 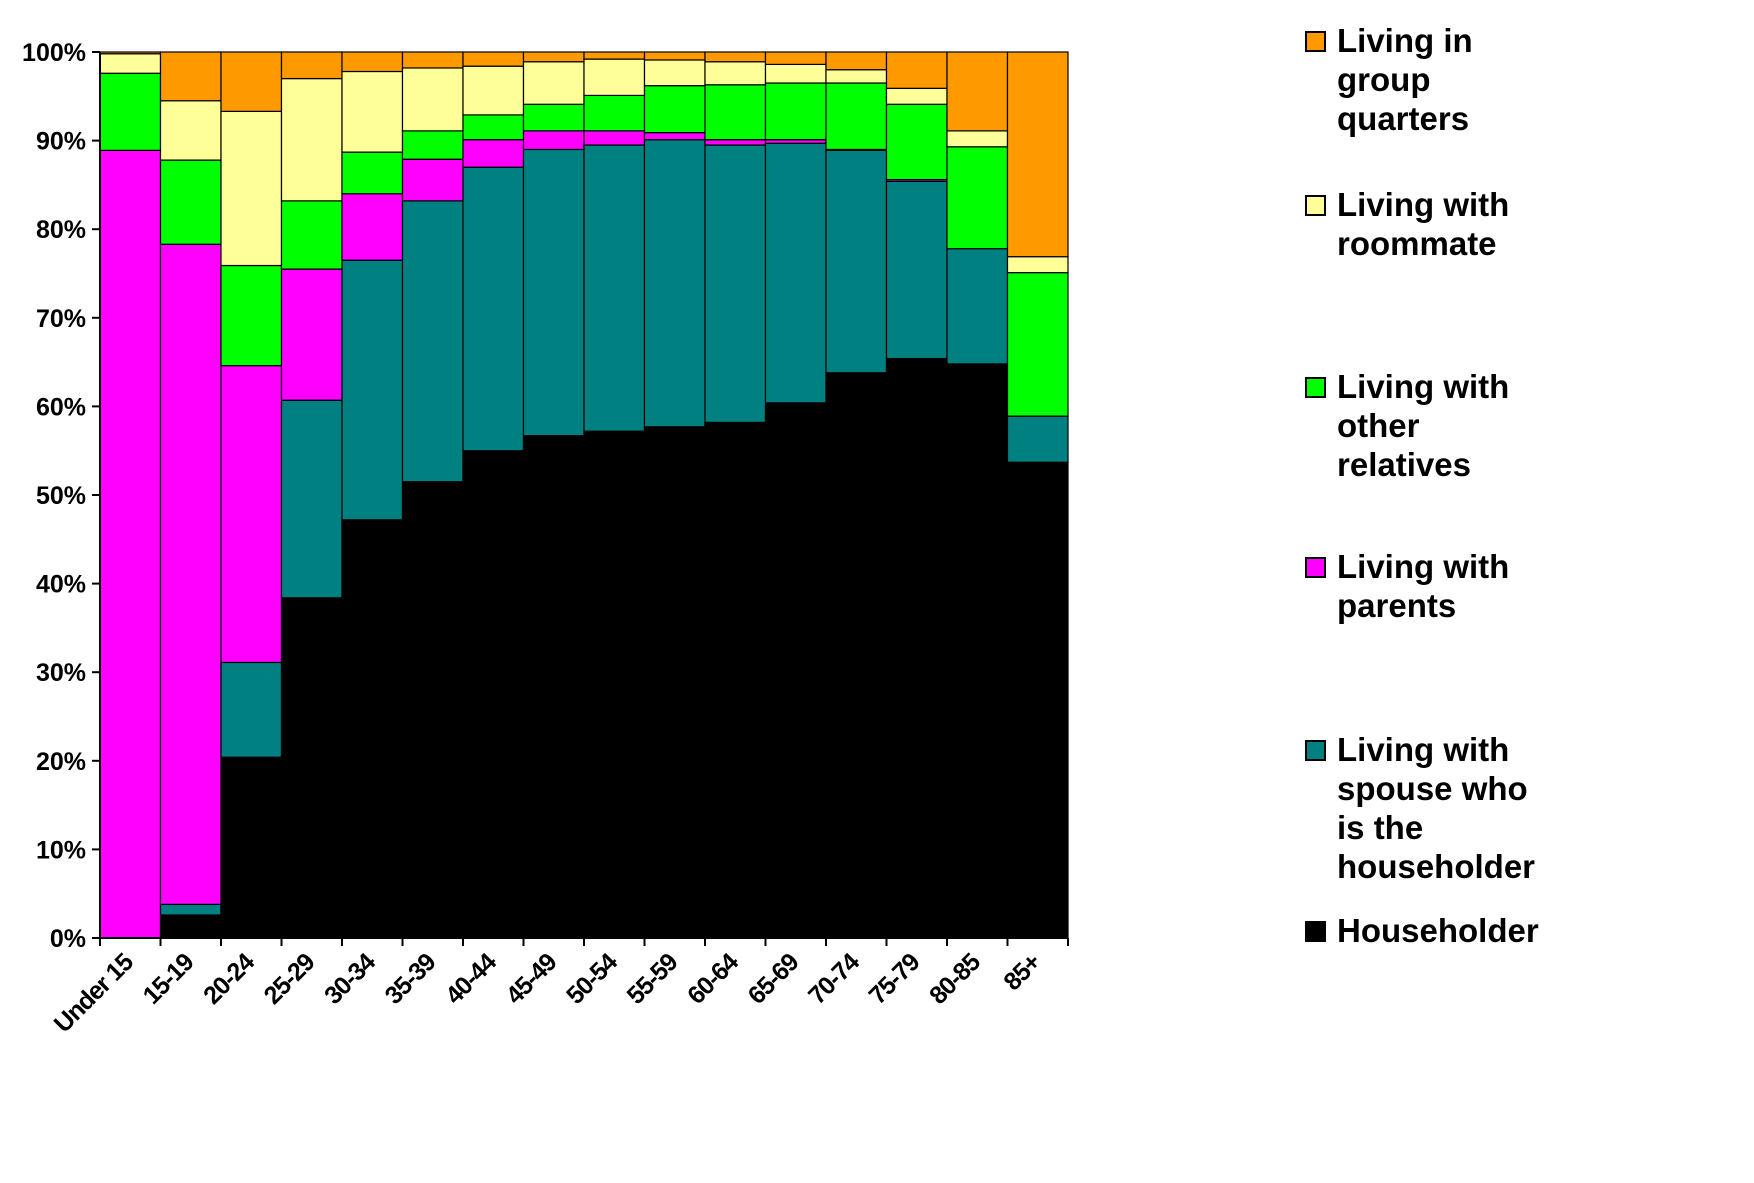 What do you see at coordinates (1403, 118) in the screenshot?
I see `legend-label: quarters` at bounding box center [1403, 118].